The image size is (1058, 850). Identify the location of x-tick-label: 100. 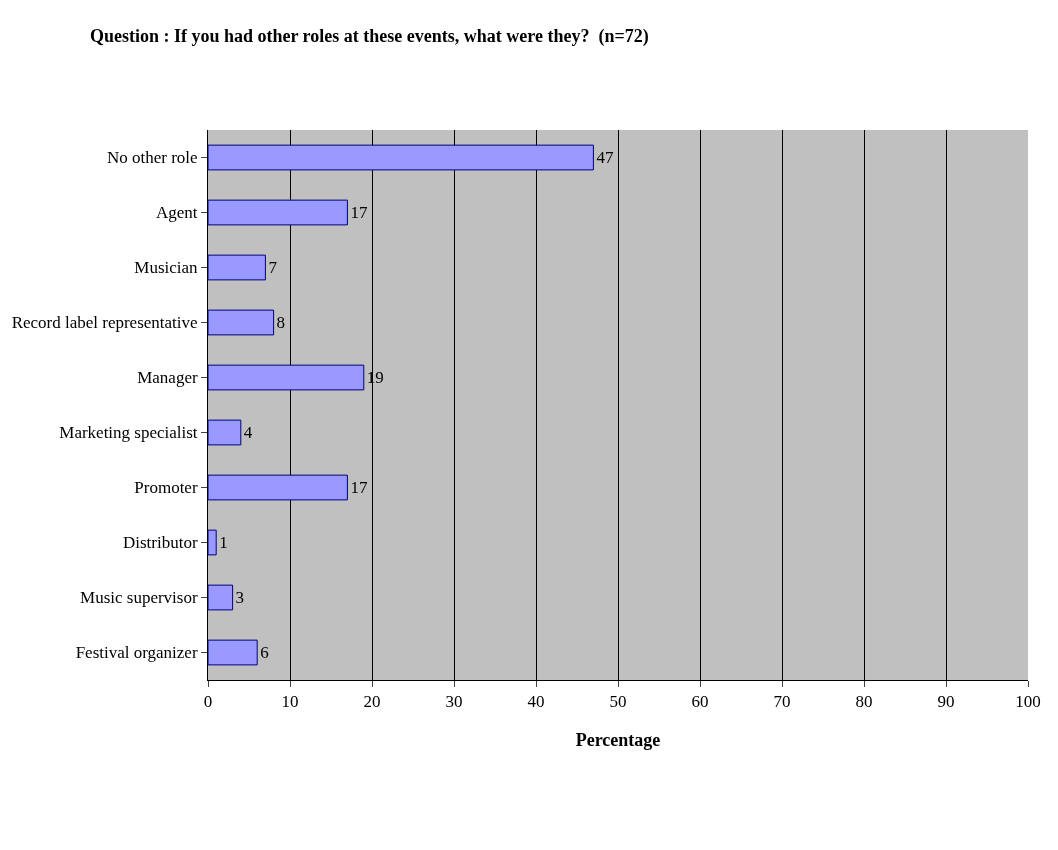
(1028, 702).